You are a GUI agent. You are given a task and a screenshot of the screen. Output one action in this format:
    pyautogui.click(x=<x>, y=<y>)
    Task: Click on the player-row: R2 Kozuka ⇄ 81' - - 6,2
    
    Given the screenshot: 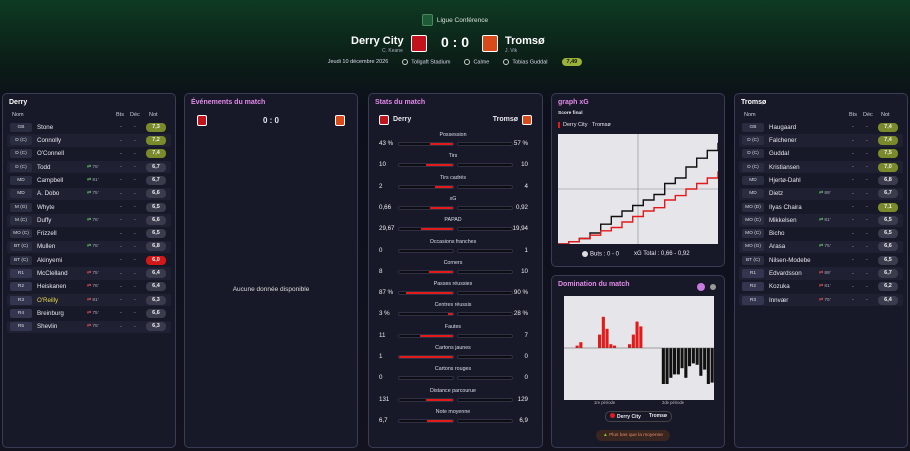 What is the action you would take?
    pyautogui.click(x=821, y=287)
    